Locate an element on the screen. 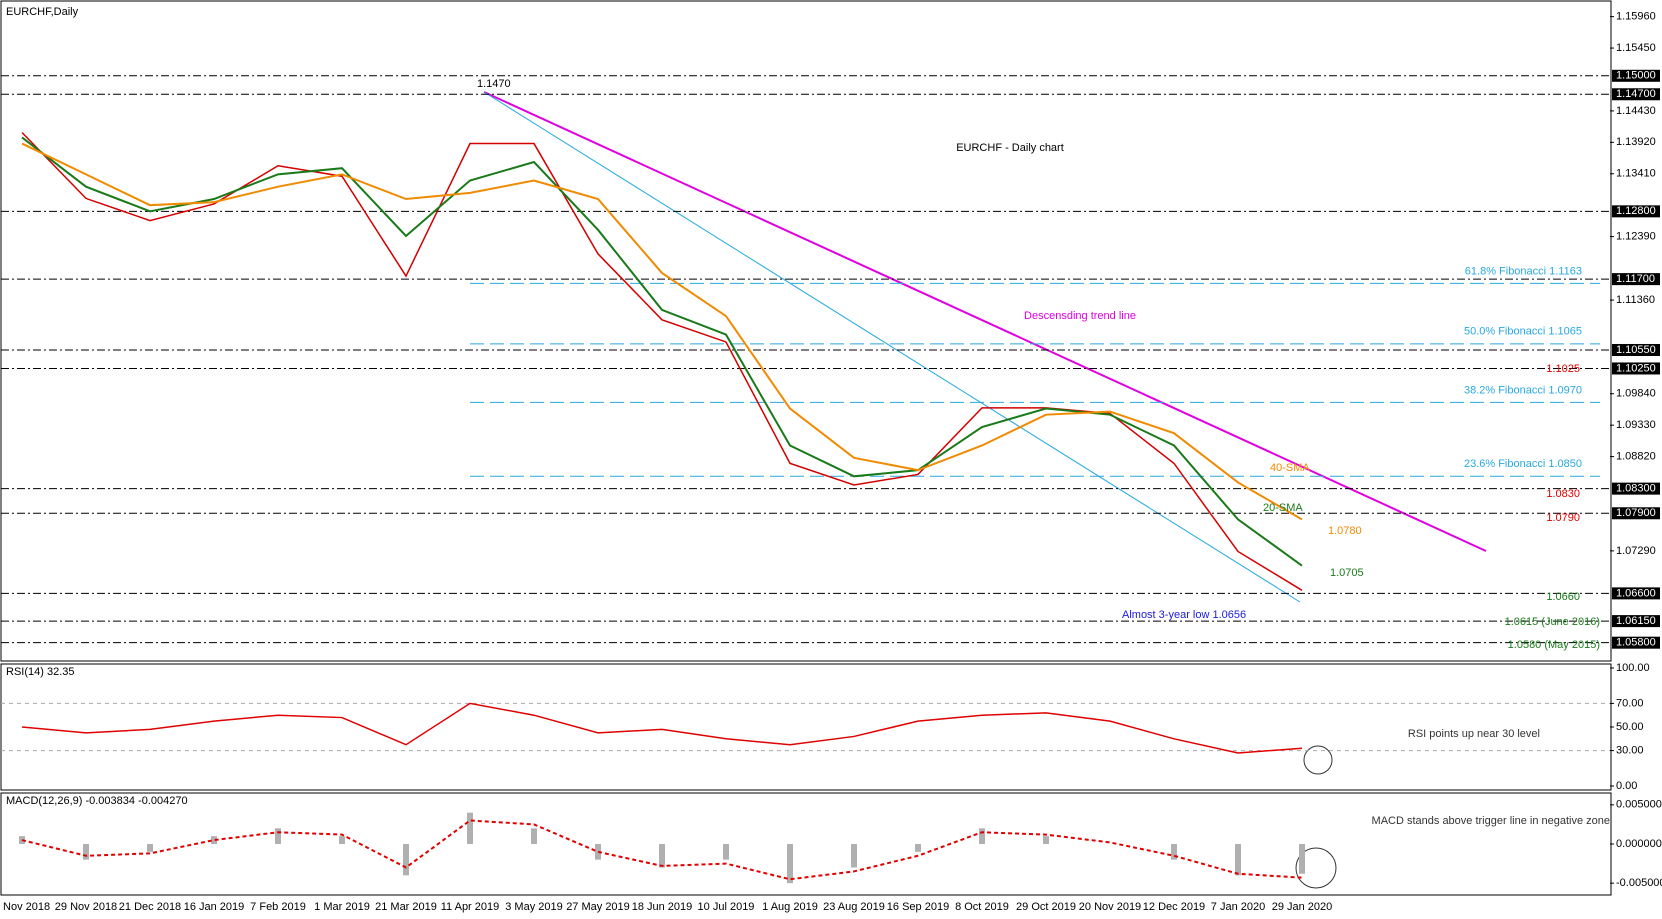 The height and width of the screenshot is (919, 1662). y-tick-label: 1.13920 is located at coordinates (1636, 142).